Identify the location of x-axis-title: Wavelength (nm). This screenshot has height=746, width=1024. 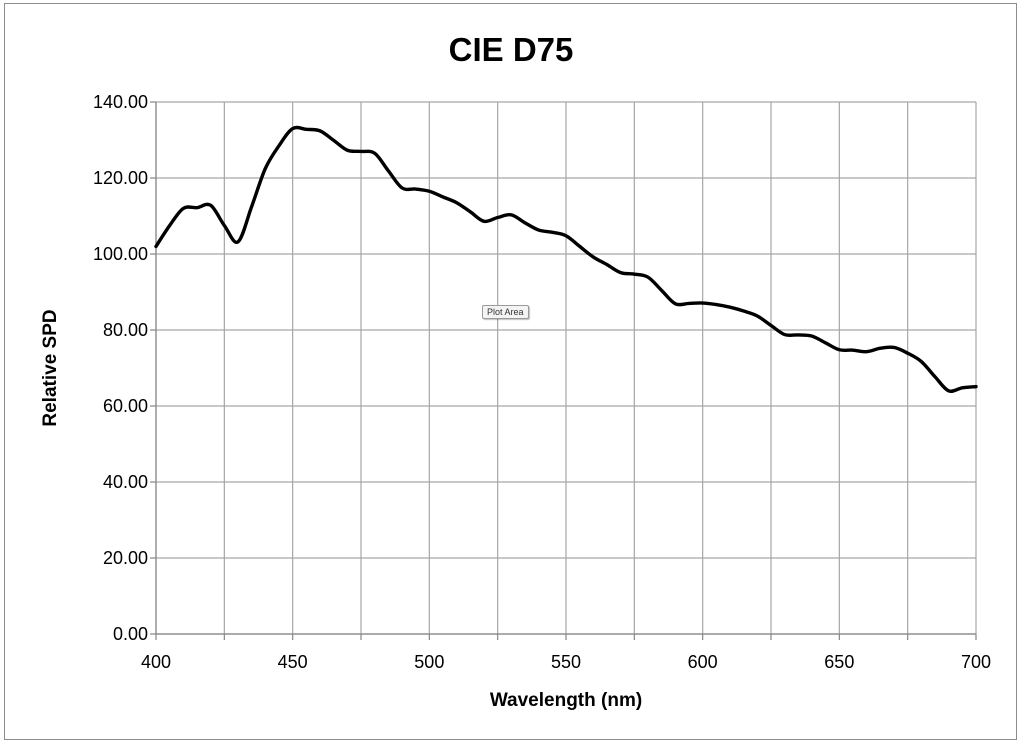
(566, 700).